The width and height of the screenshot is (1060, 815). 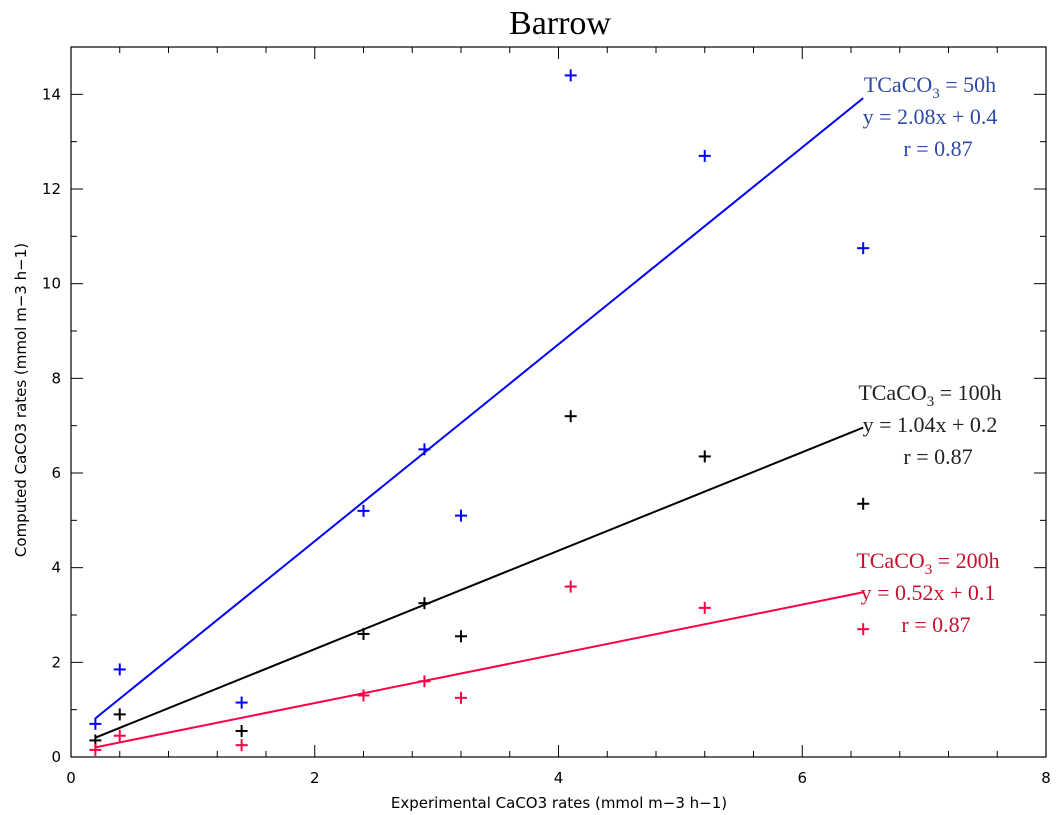 I want to click on y-tick-label: 8, so click(x=56, y=378).